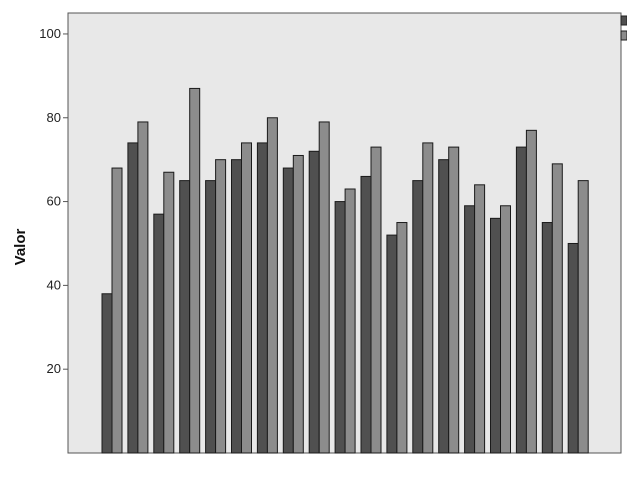  I want to click on y-tick-label: 80, so click(54, 117).